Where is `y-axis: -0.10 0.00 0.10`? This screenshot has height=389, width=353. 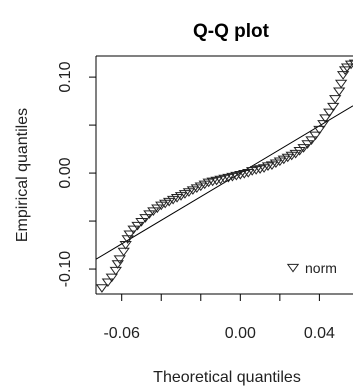
y-axis: -0.10 0.00 0.10 is located at coordinates (76, 174).